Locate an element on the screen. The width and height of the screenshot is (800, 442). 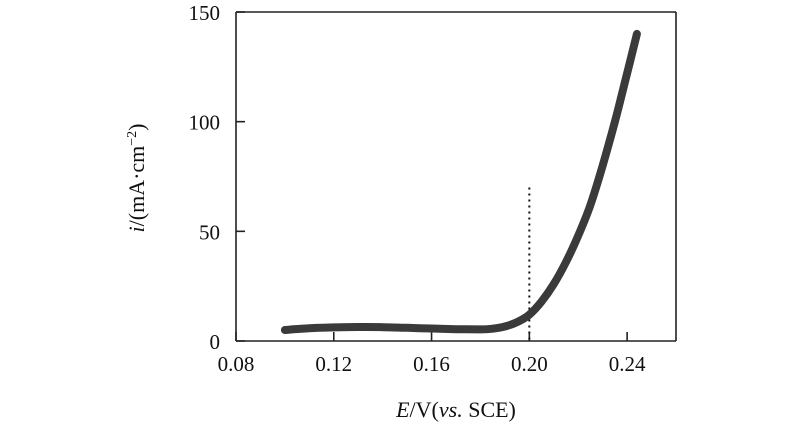
y-tick-label: 0 is located at coordinates (215, 342).